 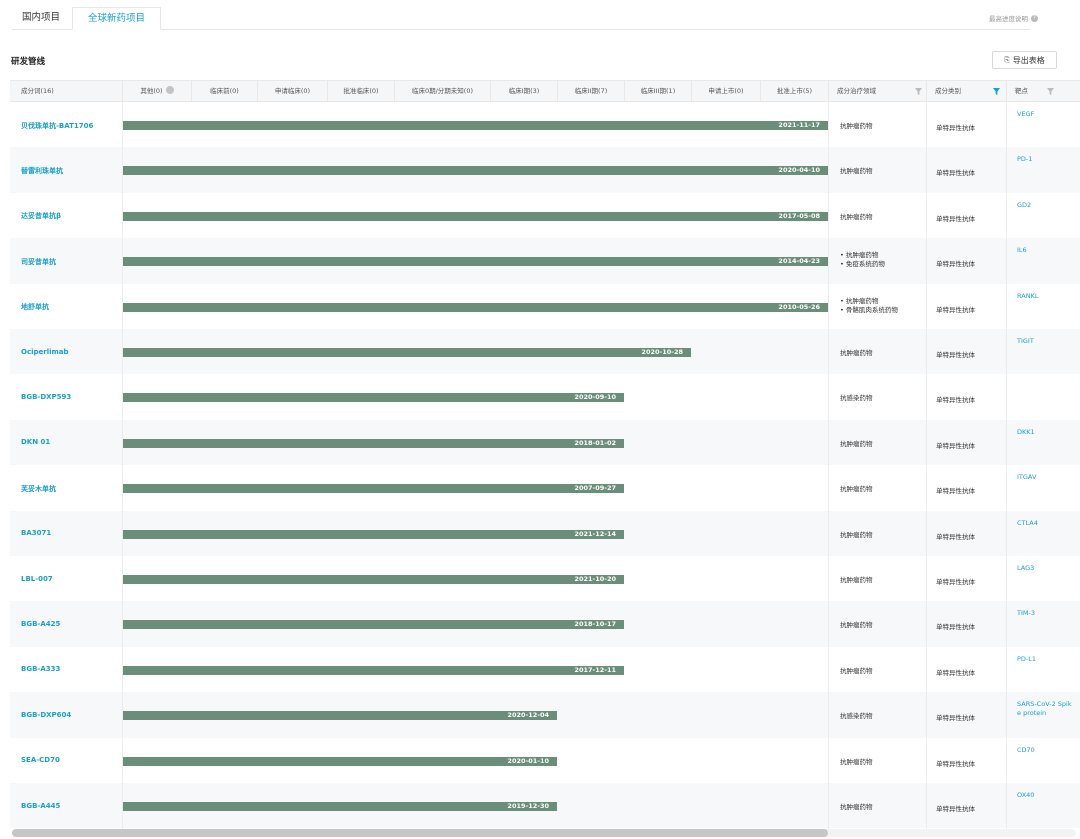 I want to click on progress-date: 2010-05-26, so click(x=799, y=306).